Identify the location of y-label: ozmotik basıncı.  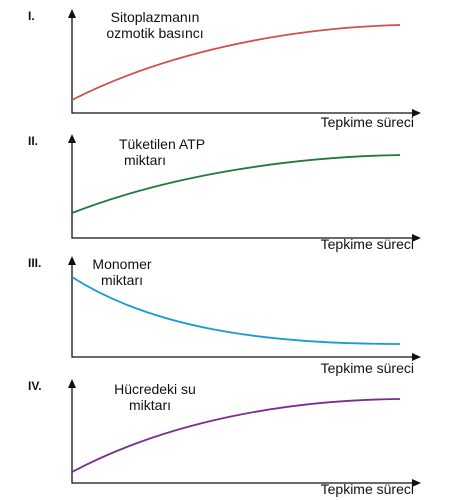
(154, 33).